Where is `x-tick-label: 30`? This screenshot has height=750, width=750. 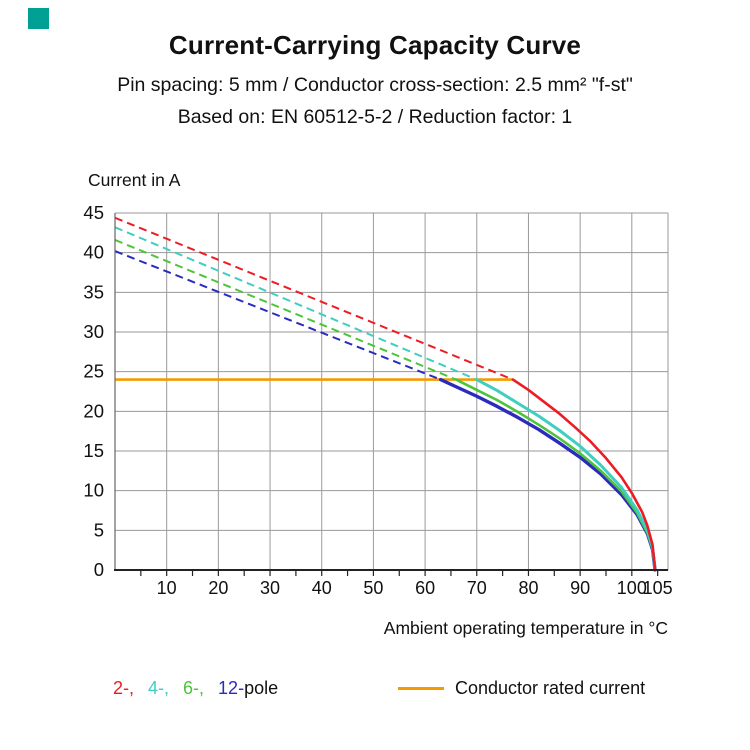
x-tick-label: 30 is located at coordinates (270, 588).